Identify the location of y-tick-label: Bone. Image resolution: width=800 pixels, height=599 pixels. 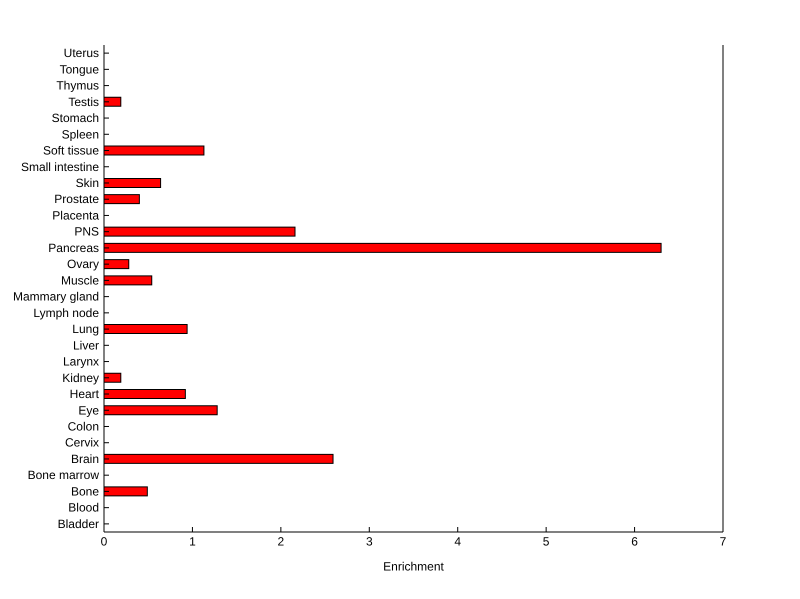
(85, 491).